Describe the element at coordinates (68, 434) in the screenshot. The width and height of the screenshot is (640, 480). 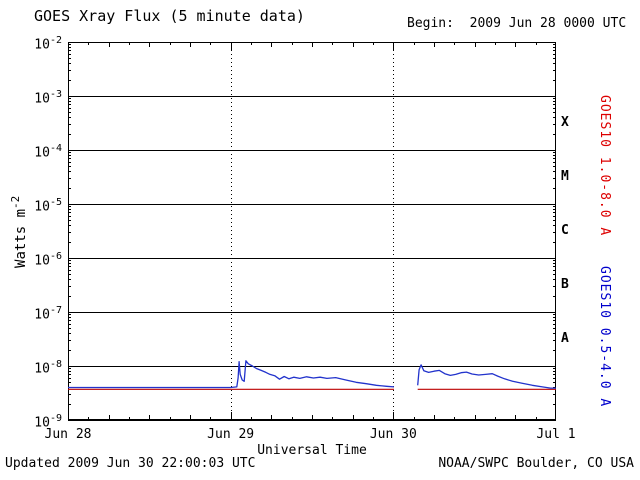
I see `x-tick-label: Jun 28` at that location.